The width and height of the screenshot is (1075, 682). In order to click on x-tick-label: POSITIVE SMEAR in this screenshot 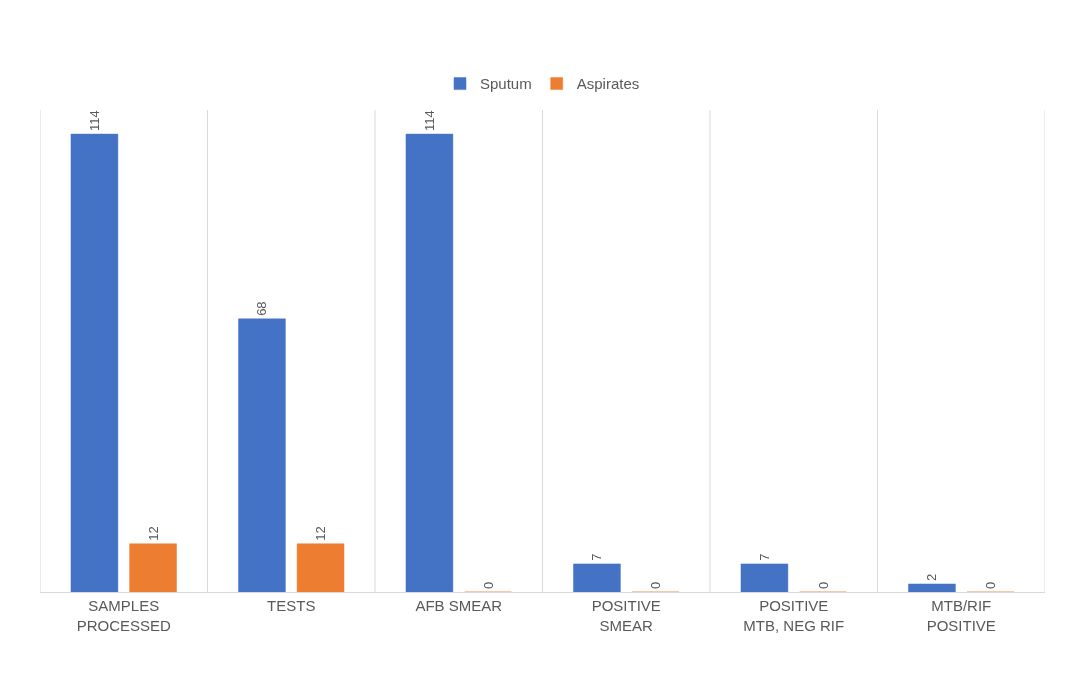, I will do `click(626, 615)`.